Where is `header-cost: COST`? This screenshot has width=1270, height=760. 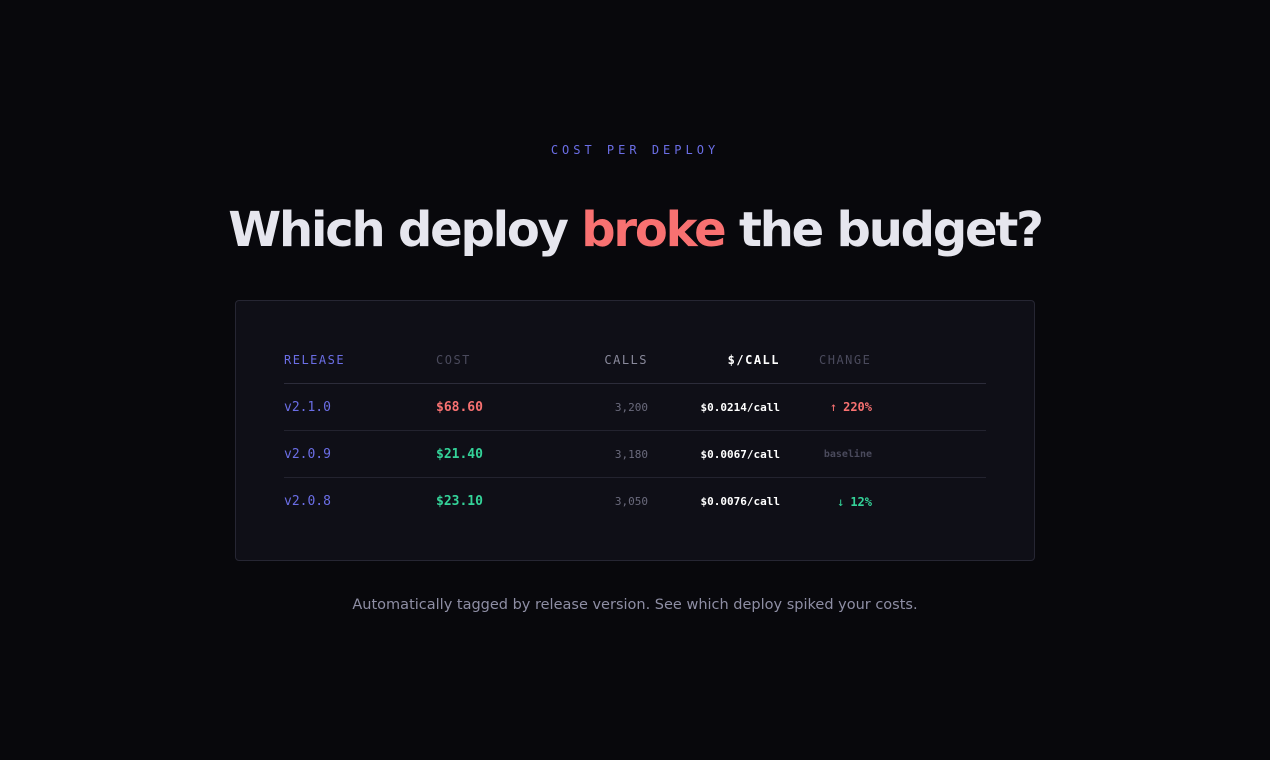
header-cost: COST is located at coordinates (453, 360).